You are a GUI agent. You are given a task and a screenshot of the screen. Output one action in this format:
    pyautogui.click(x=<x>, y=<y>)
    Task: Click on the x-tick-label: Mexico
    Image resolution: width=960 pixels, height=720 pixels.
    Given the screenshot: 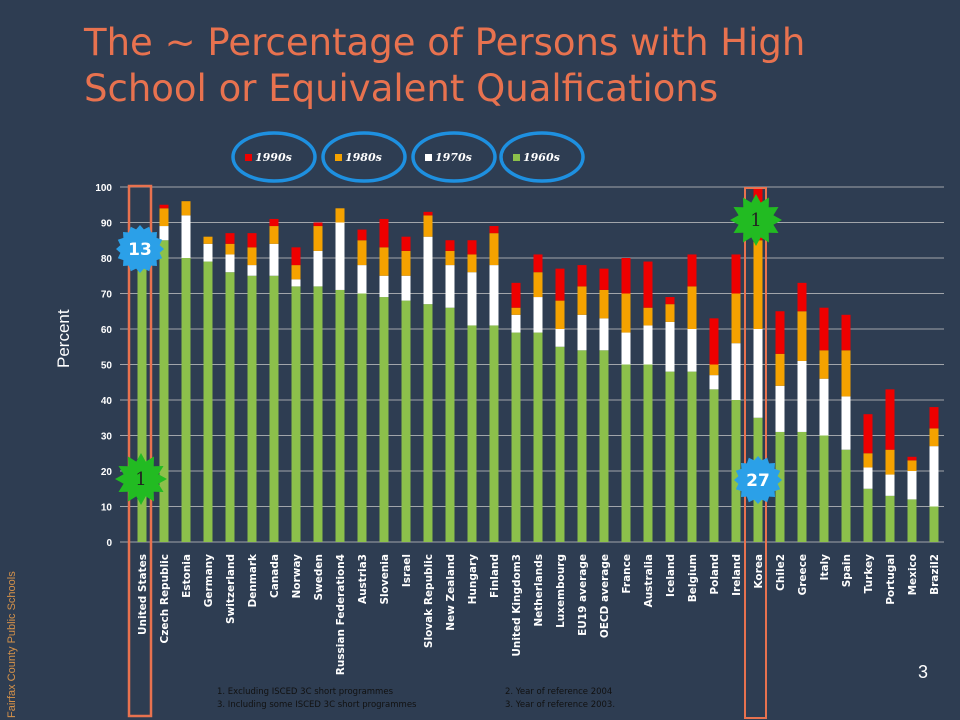 What is the action you would take?
    pyautogui.click(x=913, y=574)
    